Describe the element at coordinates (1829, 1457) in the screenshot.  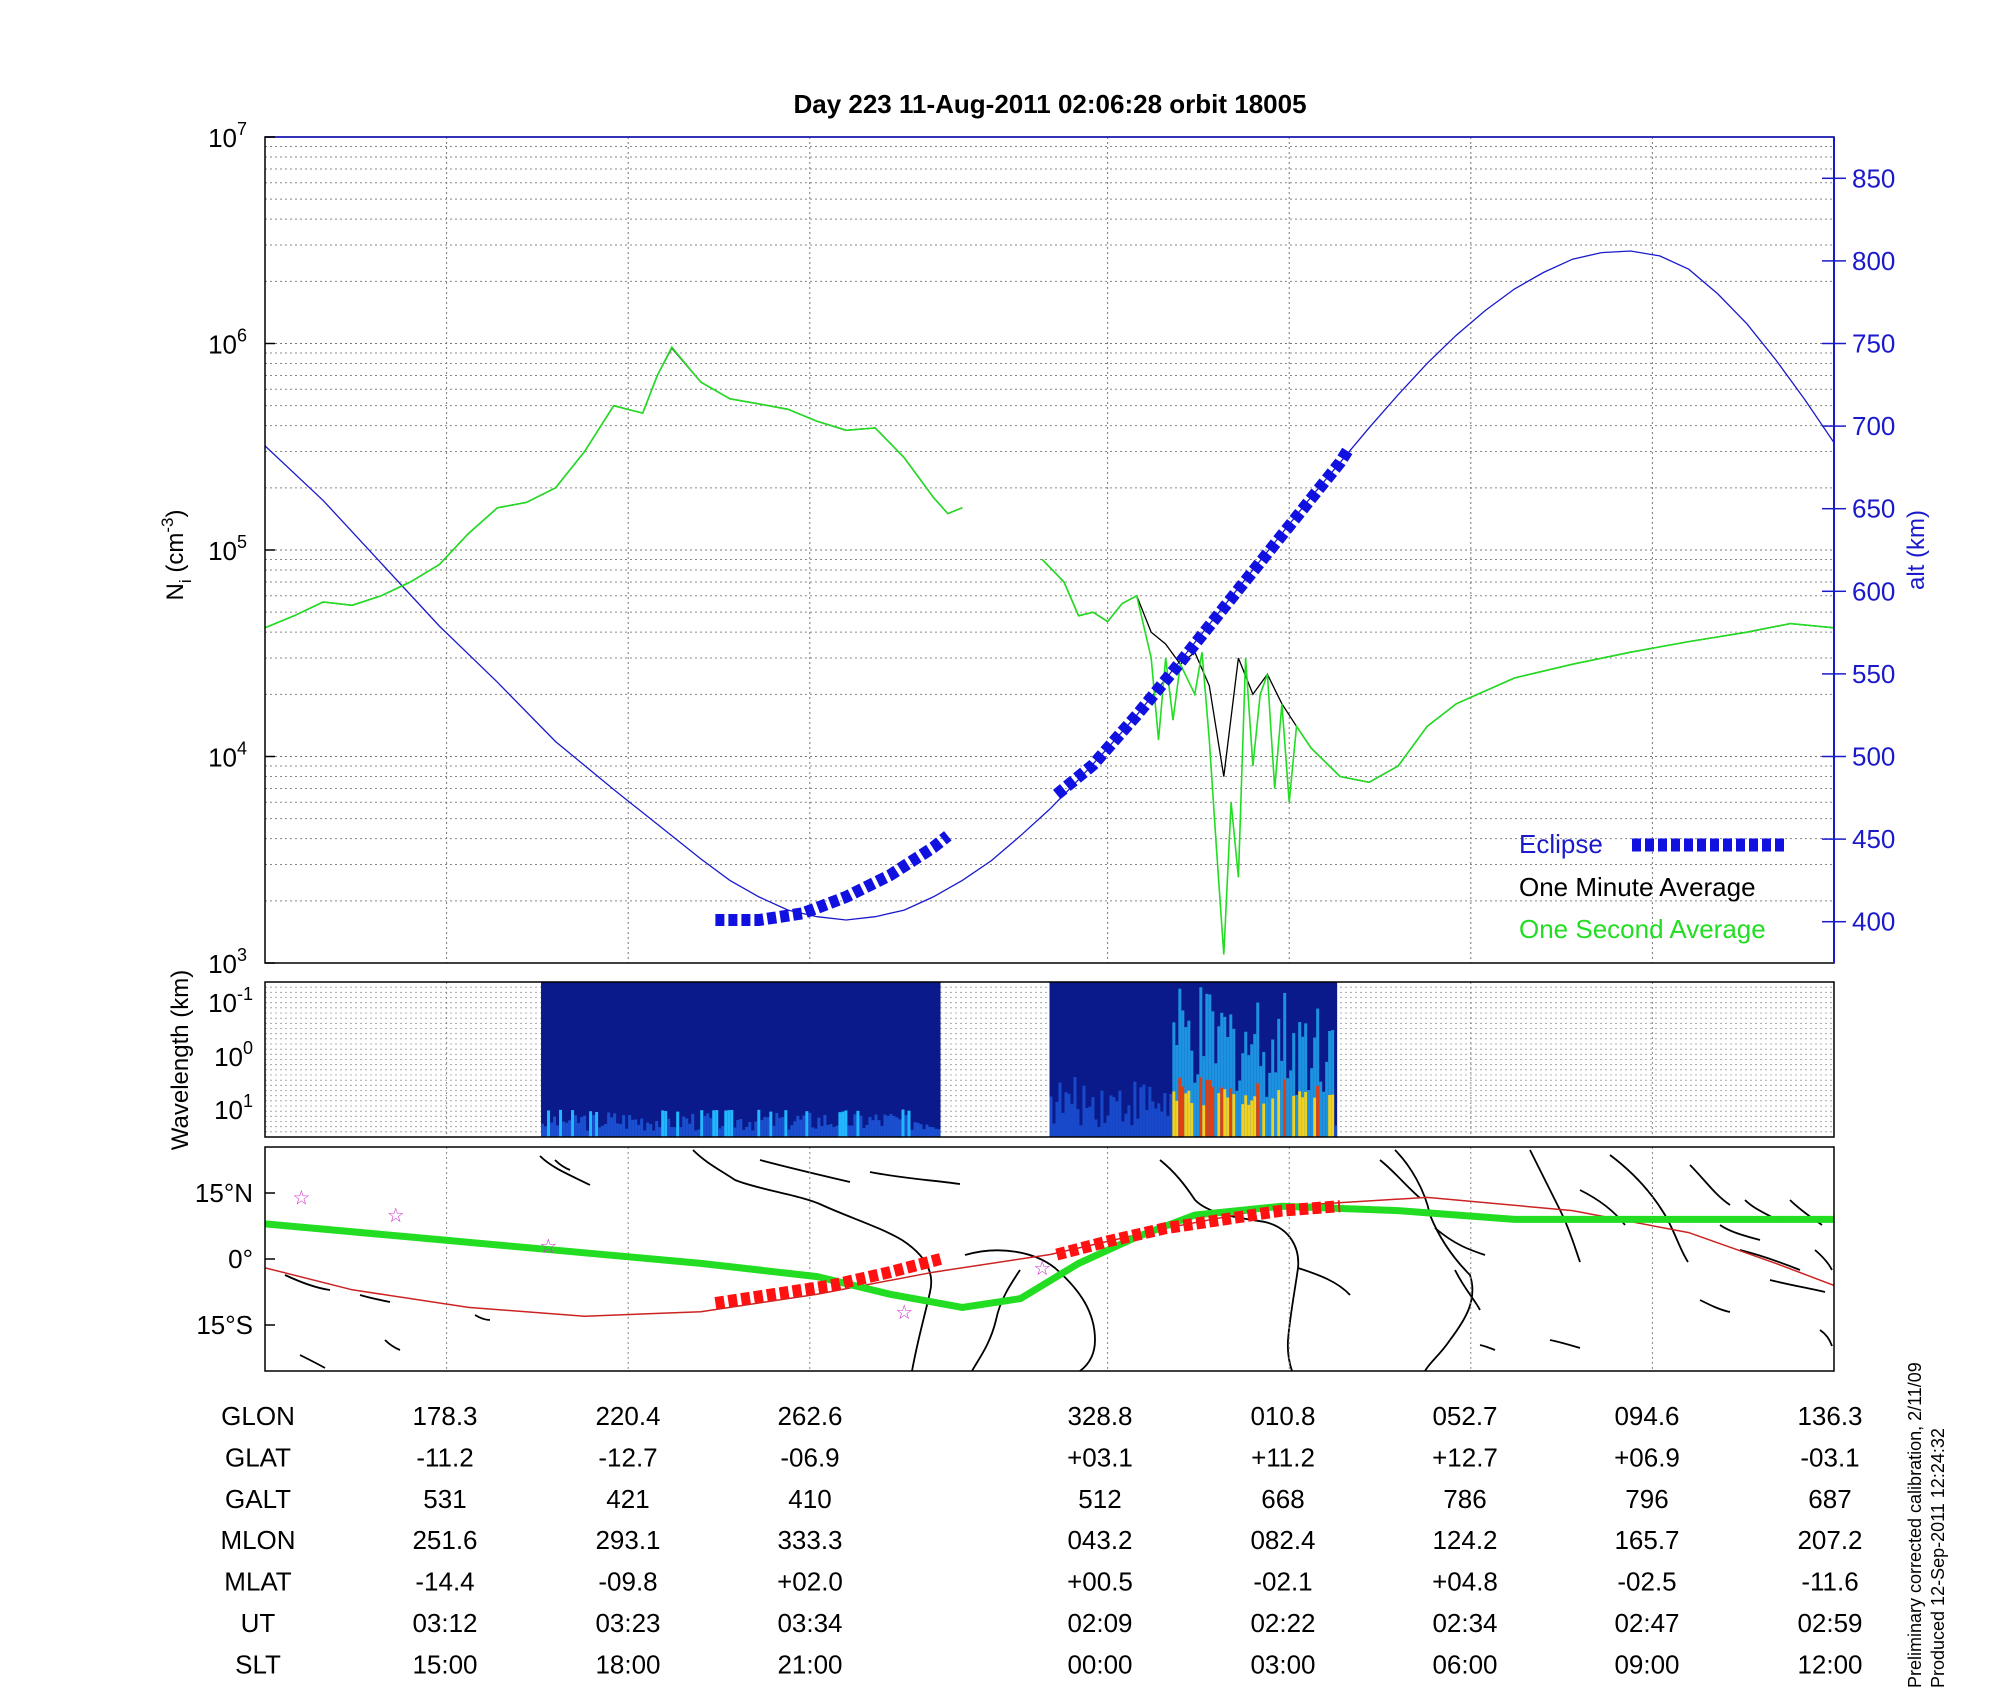
I see `ephemeris-cell: -03.1` at that location.